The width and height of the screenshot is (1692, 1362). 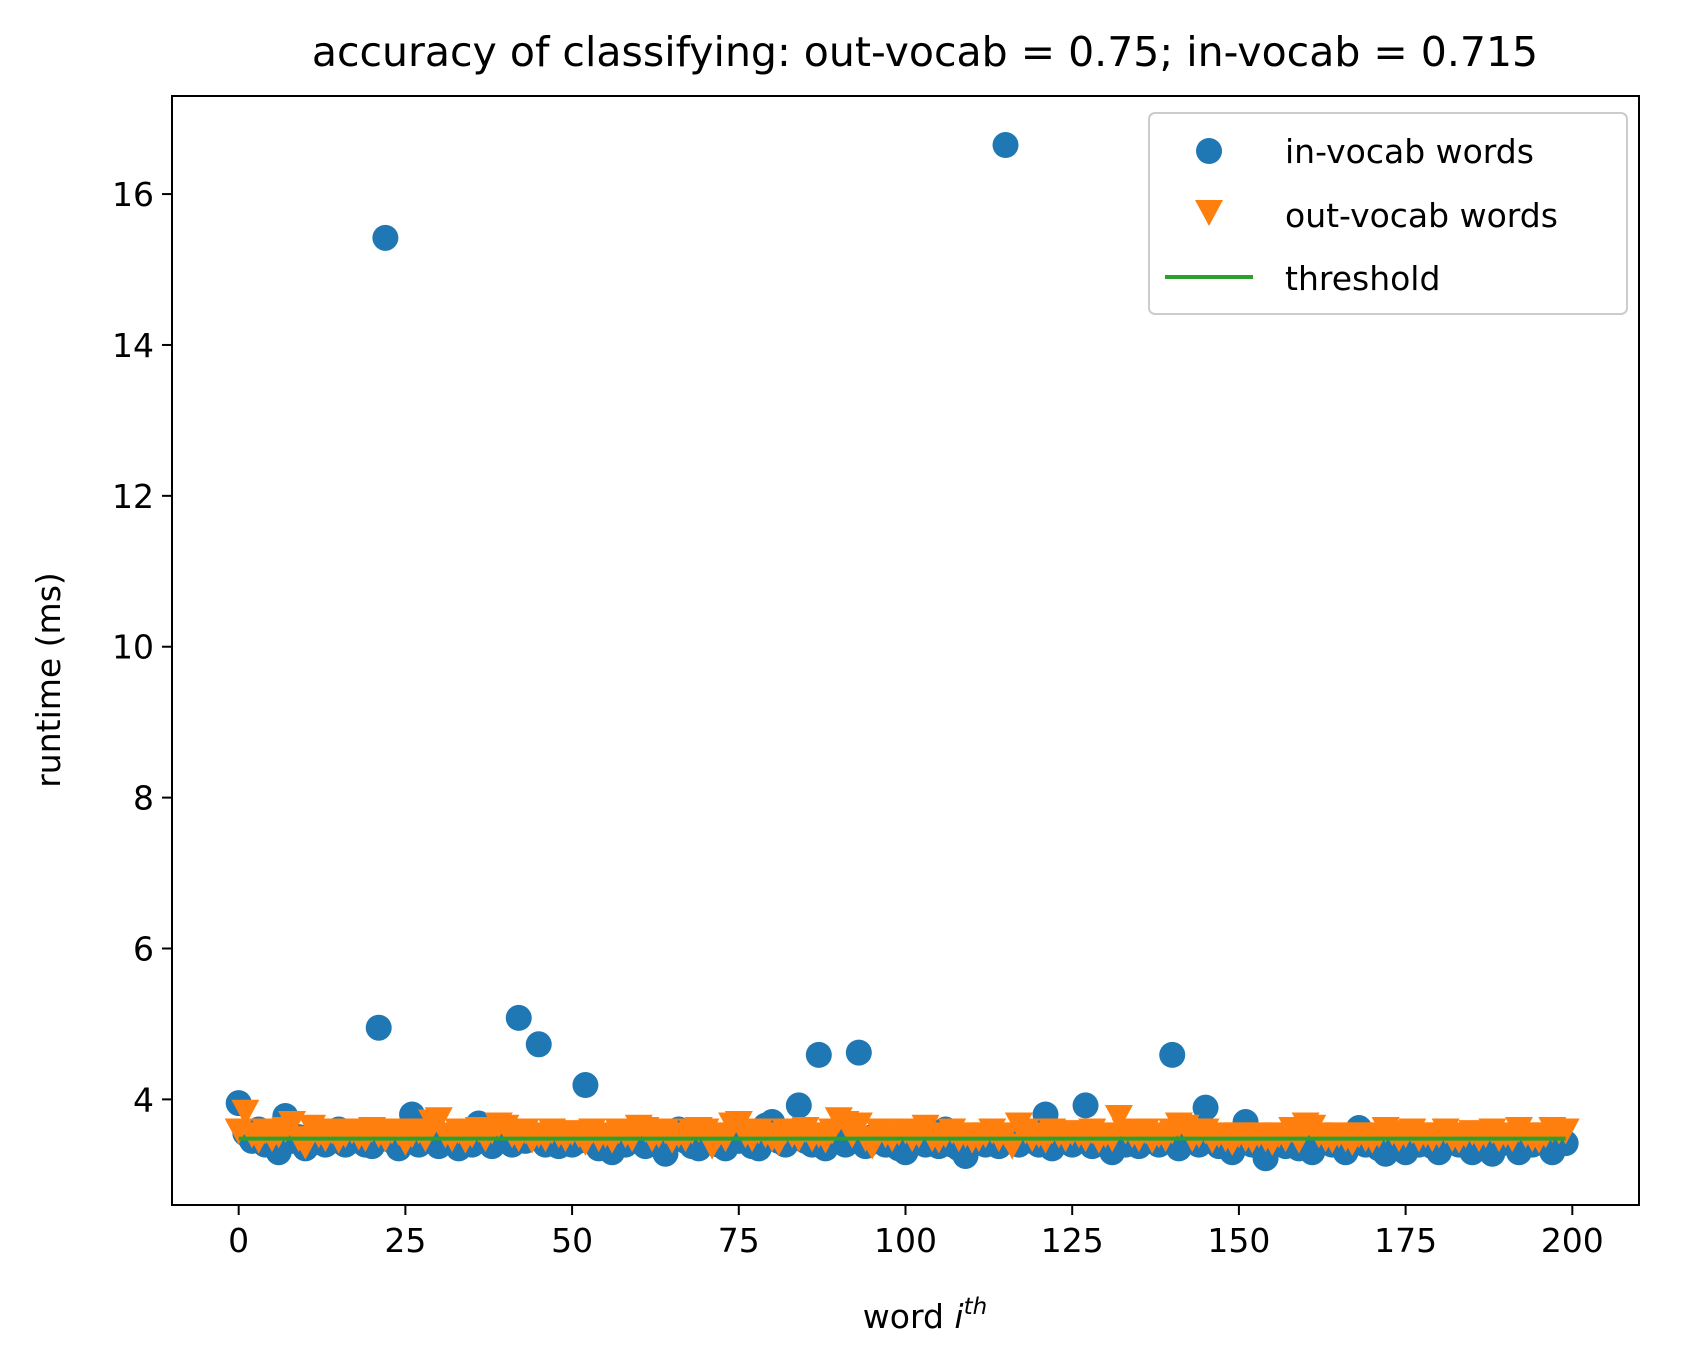 I want to click on legend-box, so click(x=1388, y=213).